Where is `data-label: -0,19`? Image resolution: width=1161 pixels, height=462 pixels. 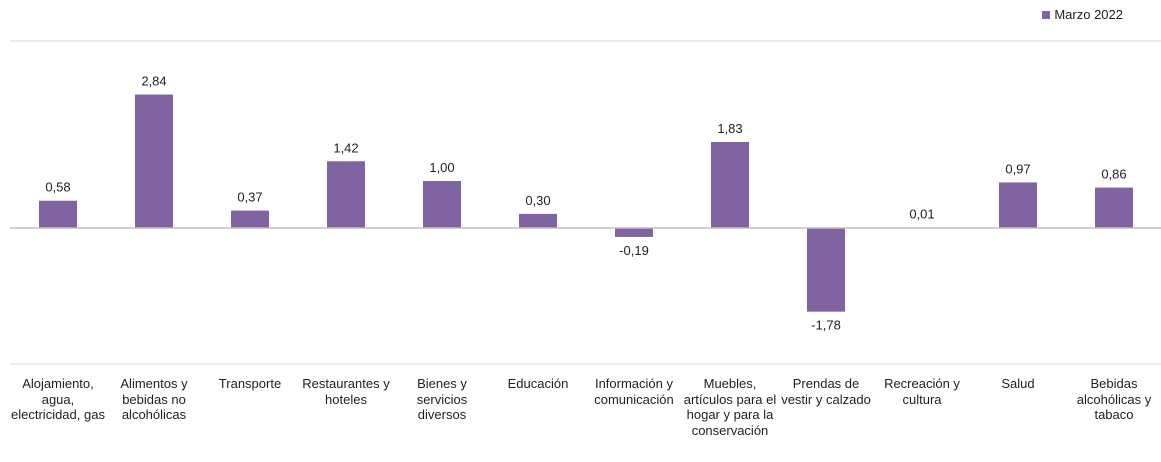
data-label: -0,19 is located at coordinates (634, 250).